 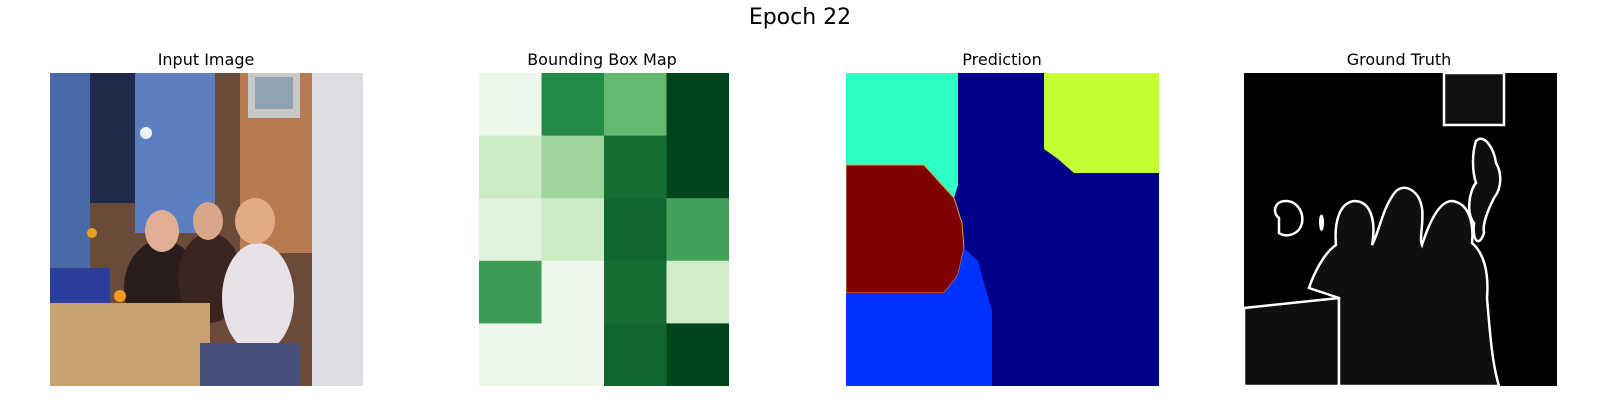 What do you see at coordinates (1288, 218) in the screenshot?
I see `gt-object-left` at bounding box center [1288, 218].